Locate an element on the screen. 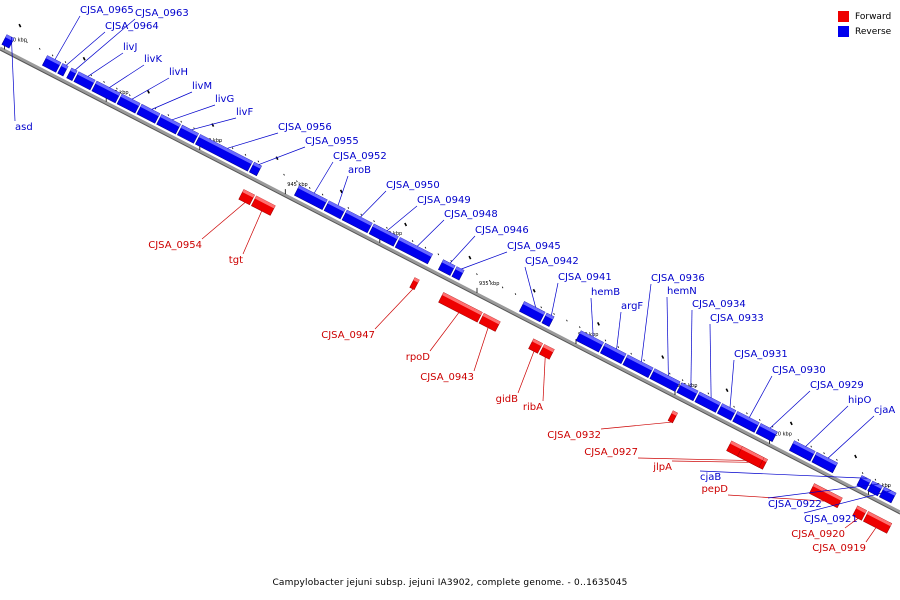 Image resolution: width=900 pixels, height=600 pixels. gene-label: cjaA is located at coordinates (884, 410).